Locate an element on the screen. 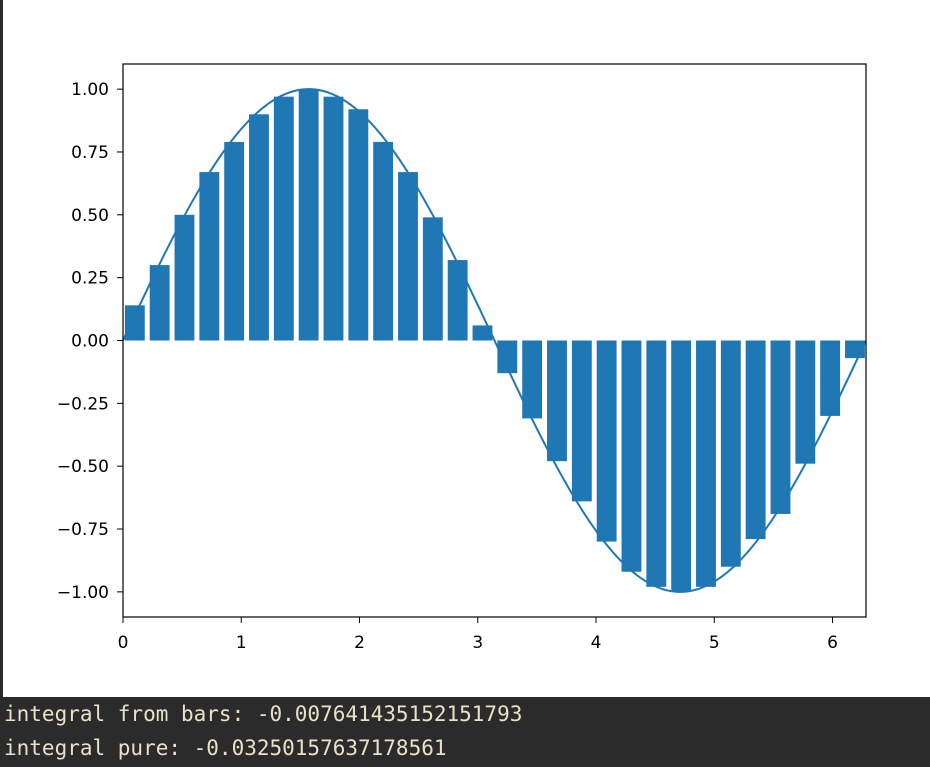 This screenshot has width=930, height=767. x-axis-ticks: 0 1 2 3 4 5 6 is located at coordinates (478, 635).